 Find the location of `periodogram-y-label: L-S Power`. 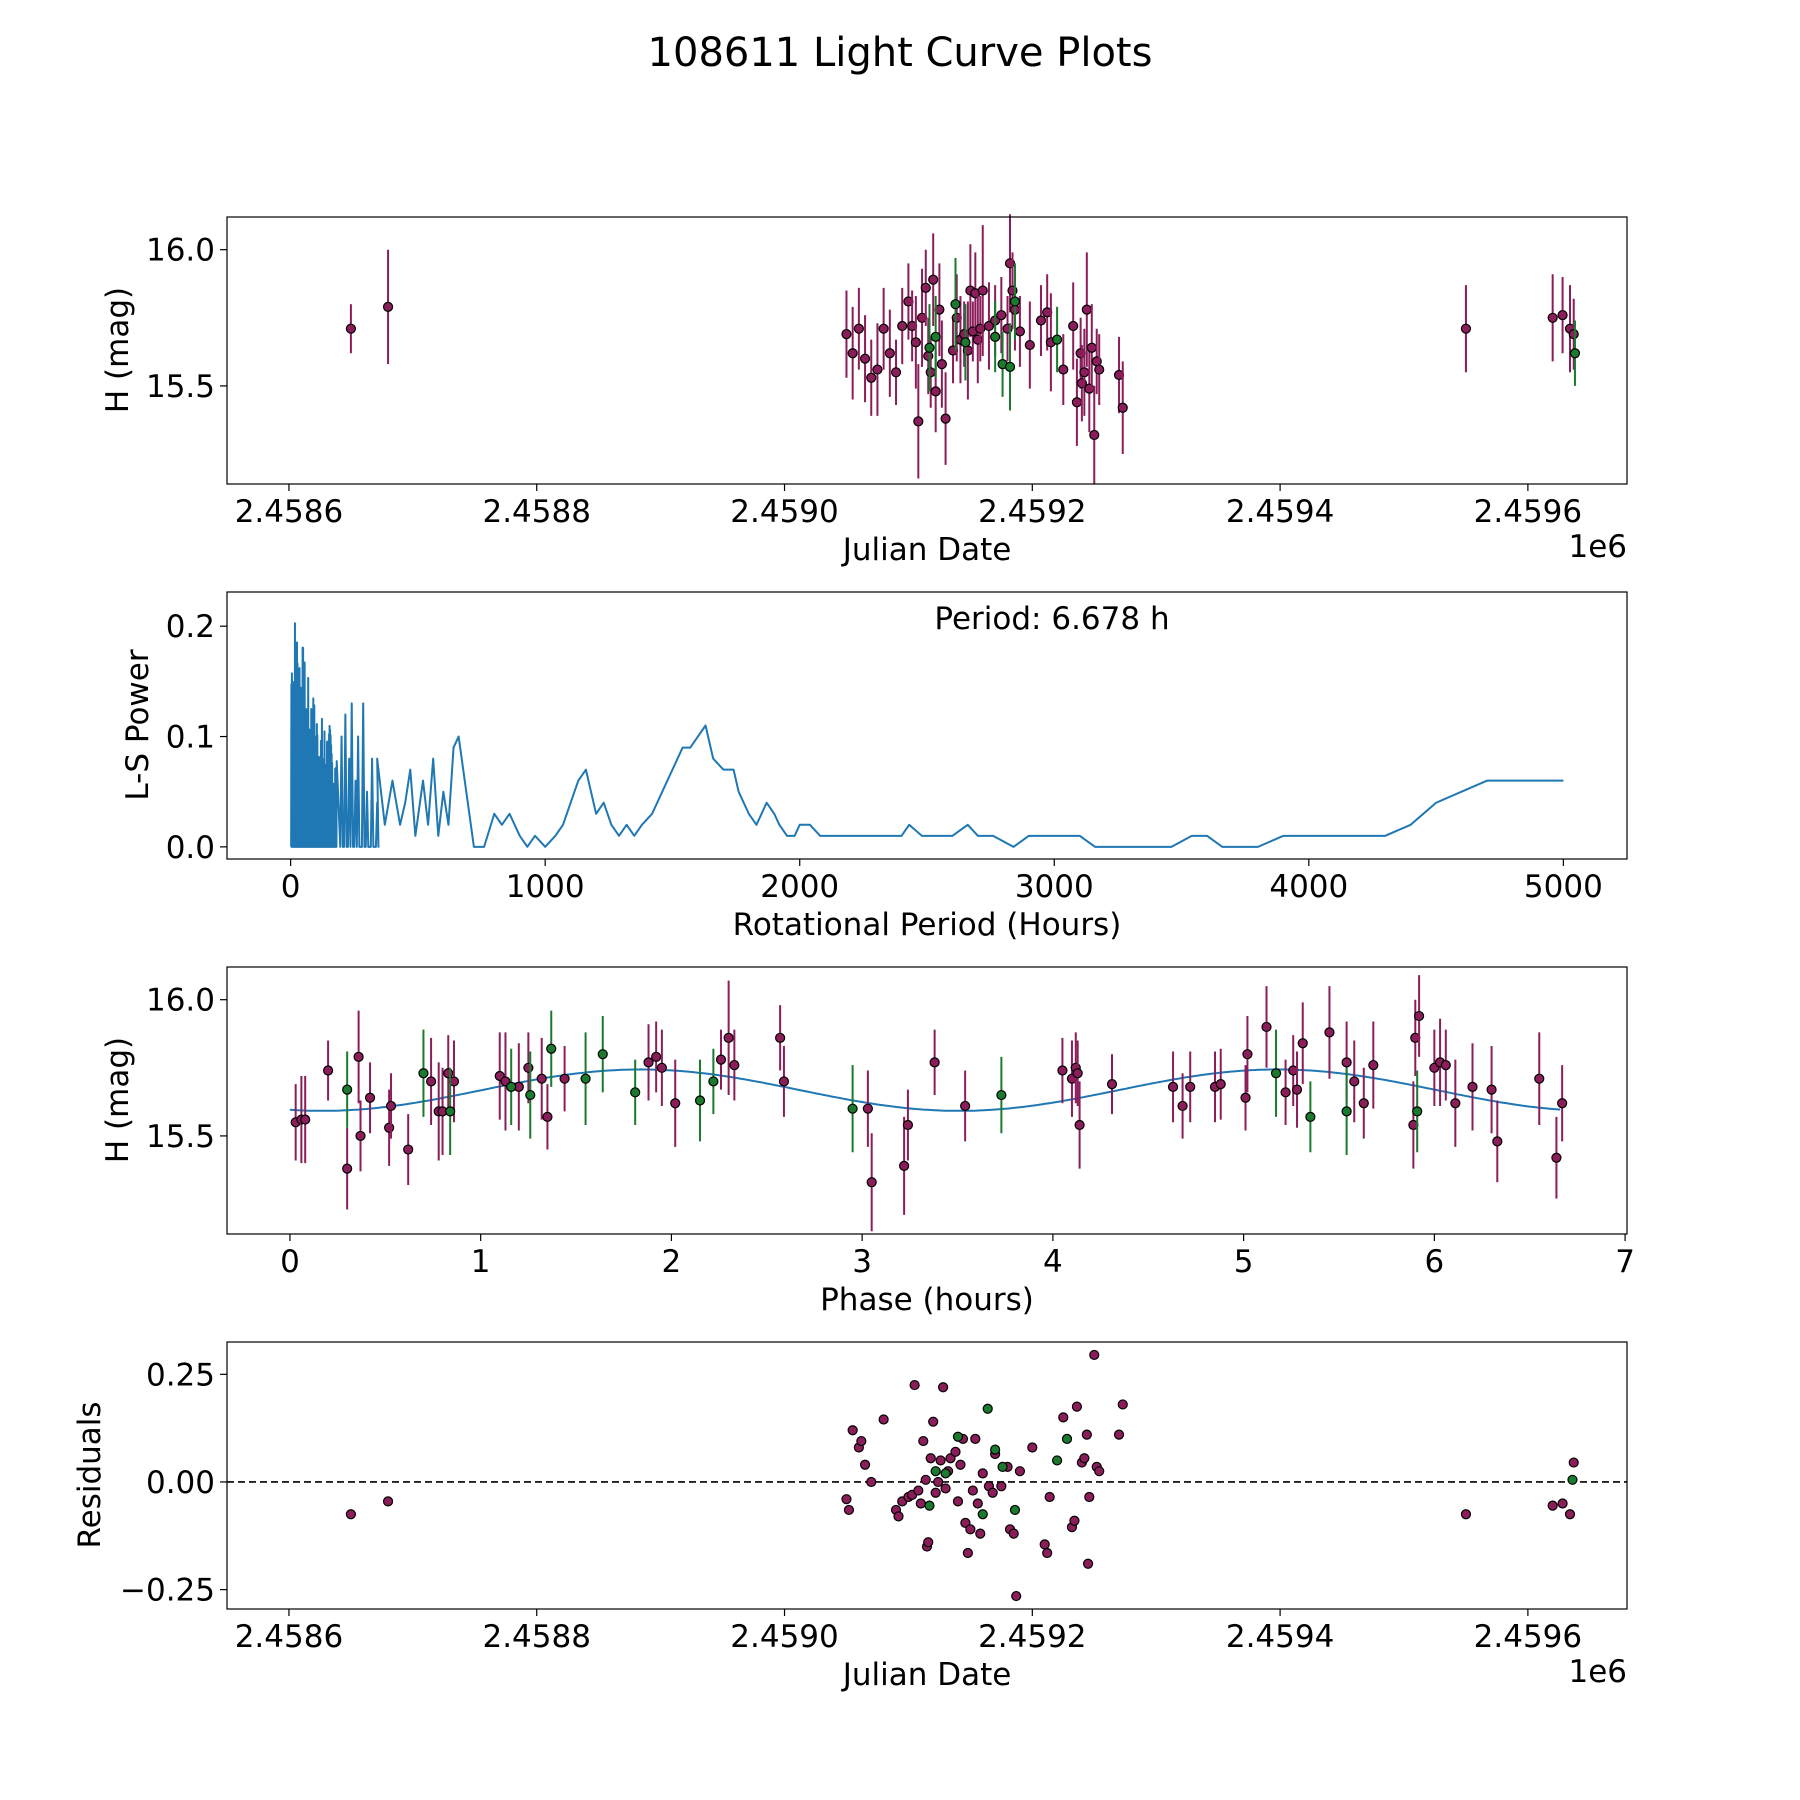

periodogram-y-label: L-S Power is located at coordinates (138, 724).